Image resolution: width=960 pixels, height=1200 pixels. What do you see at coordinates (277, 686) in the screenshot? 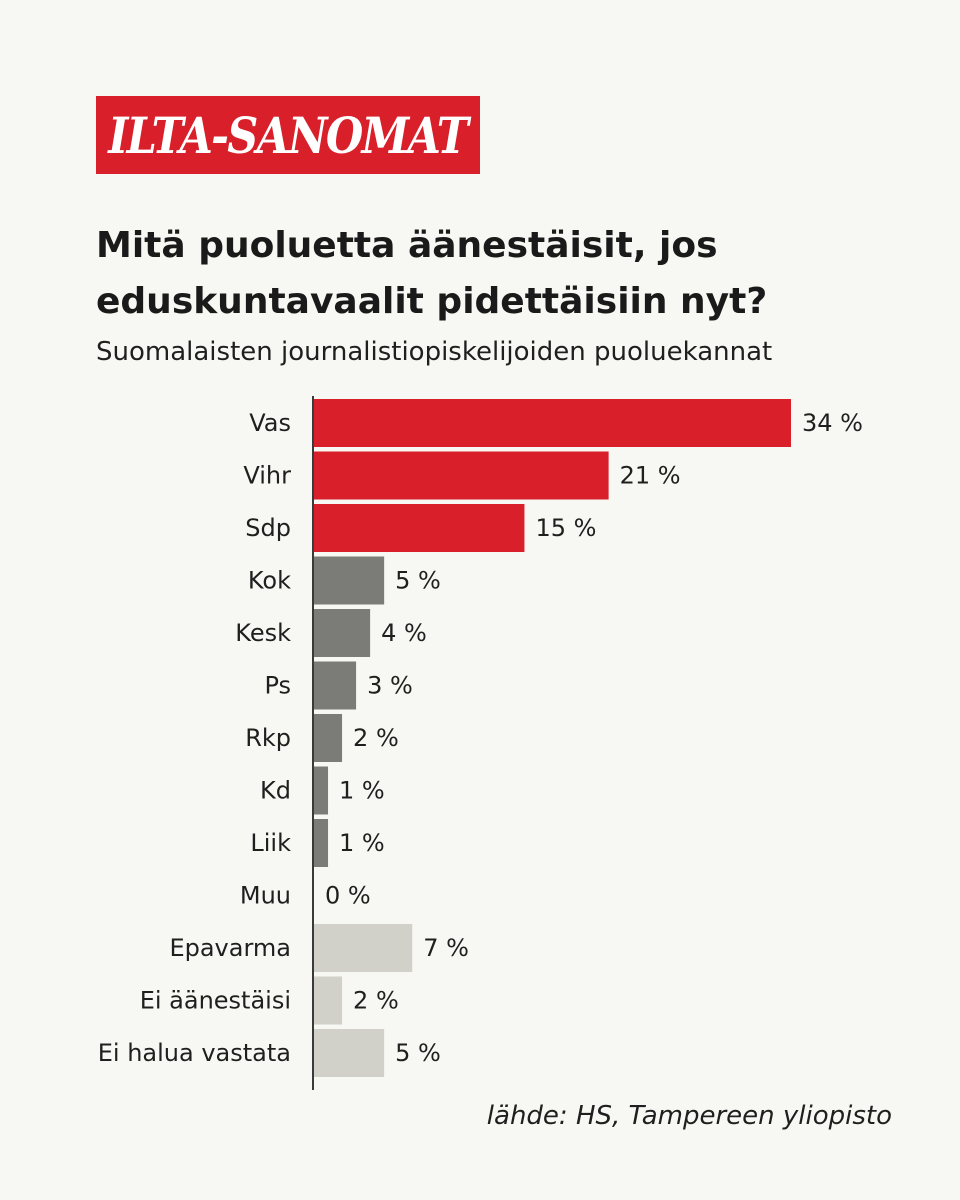
I see `category-label-5: Ps` at bounding box center [277, 686].